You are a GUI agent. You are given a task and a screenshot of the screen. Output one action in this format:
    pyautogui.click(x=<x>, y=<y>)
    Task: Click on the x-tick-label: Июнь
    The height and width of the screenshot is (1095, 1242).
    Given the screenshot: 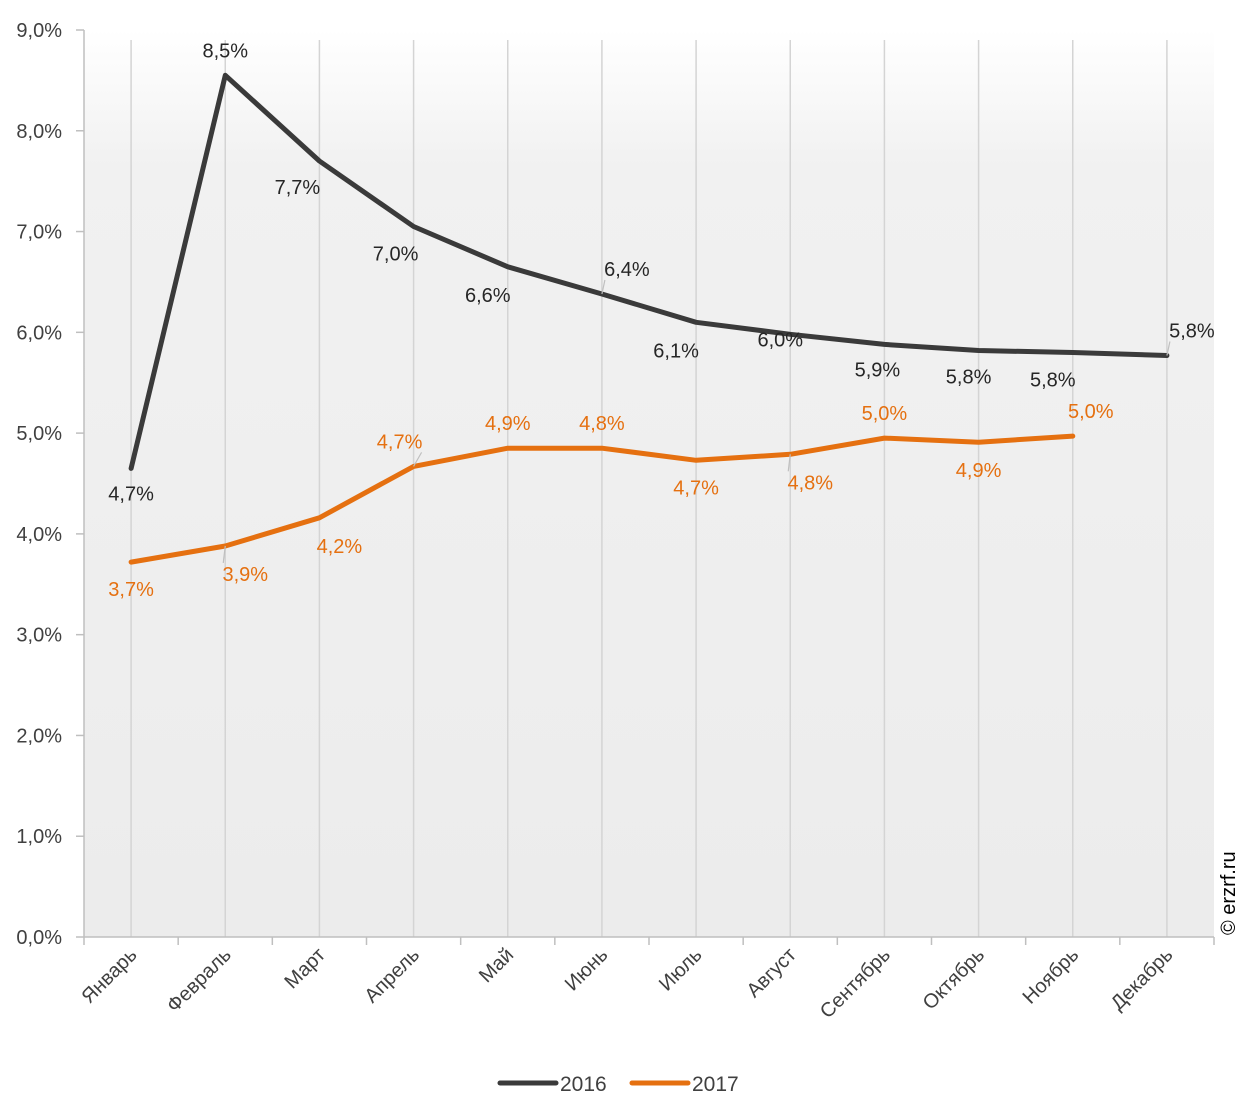 What is the action you would take?
    pyautogui.click(x=587, y=970)
    